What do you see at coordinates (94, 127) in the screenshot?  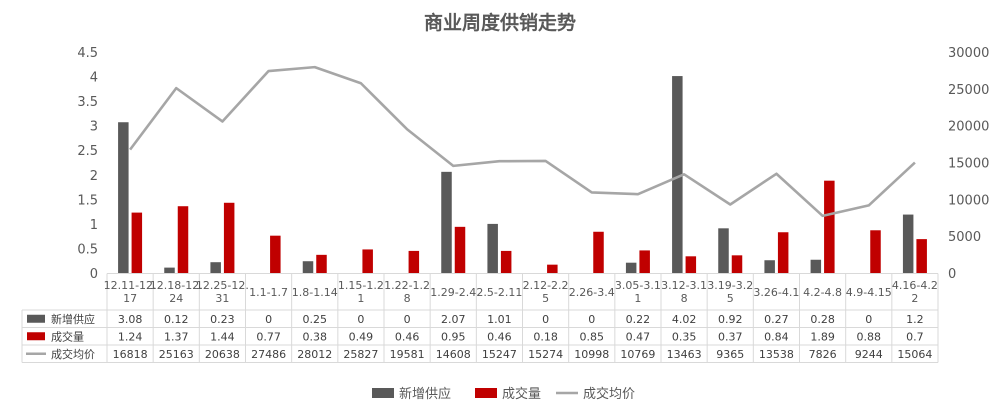 I see `left-tick-label: 3` at bounding box center [94, 127].